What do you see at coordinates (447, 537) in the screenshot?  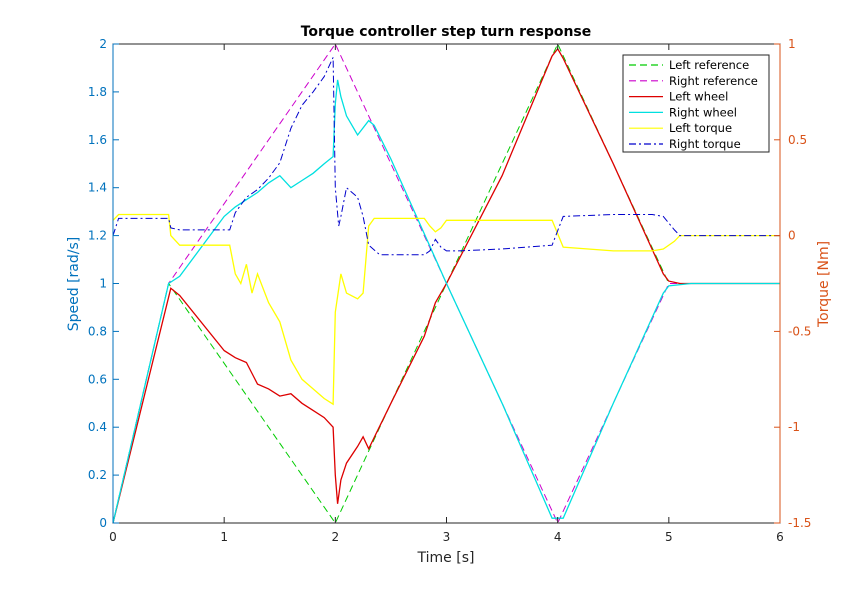 I see `x-tick-label: 3` at bounding box center [447, 537].